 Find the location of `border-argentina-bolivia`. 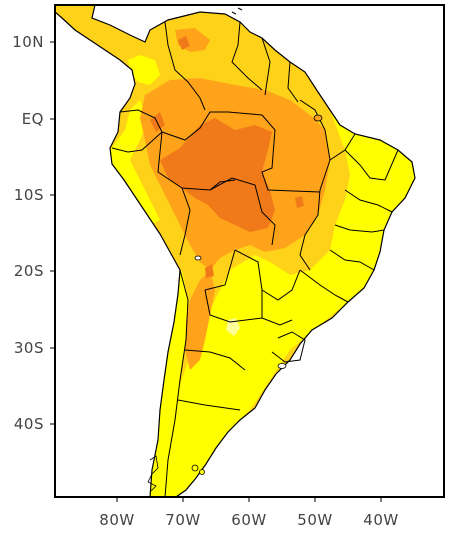

border-argentina-bolivia is located at coordinates (220, 270).